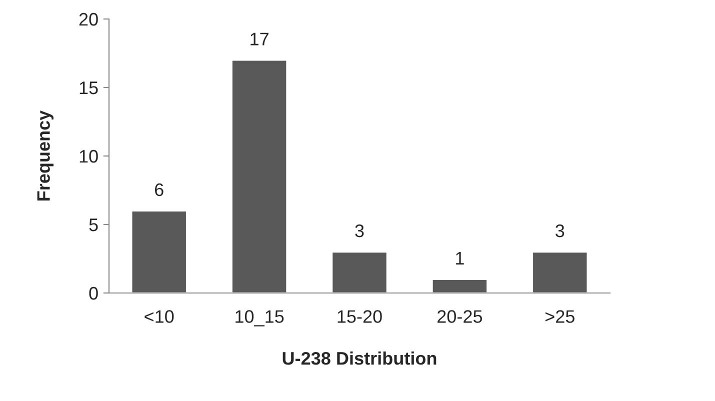 Image resolution: width=715 pixels, height=401 pixels. Describe the element at coordinates (259, 39) in the screenshot. I see `data-label: 17` at that location.